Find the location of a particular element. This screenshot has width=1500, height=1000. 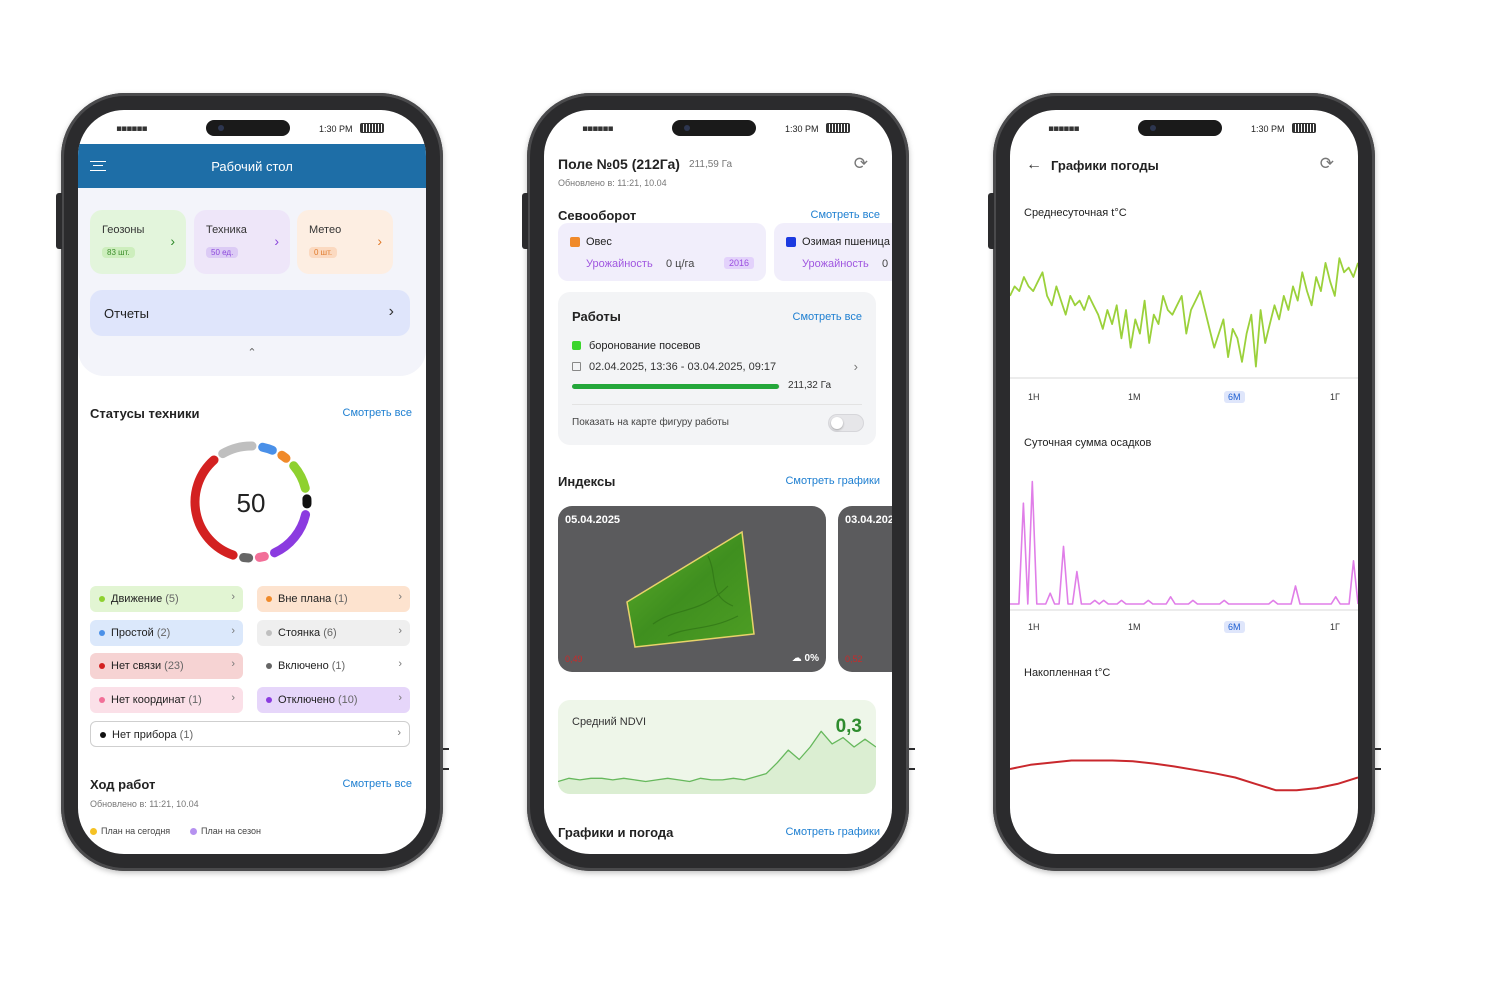

crop-color-marker is located at coordinates (575, 242).